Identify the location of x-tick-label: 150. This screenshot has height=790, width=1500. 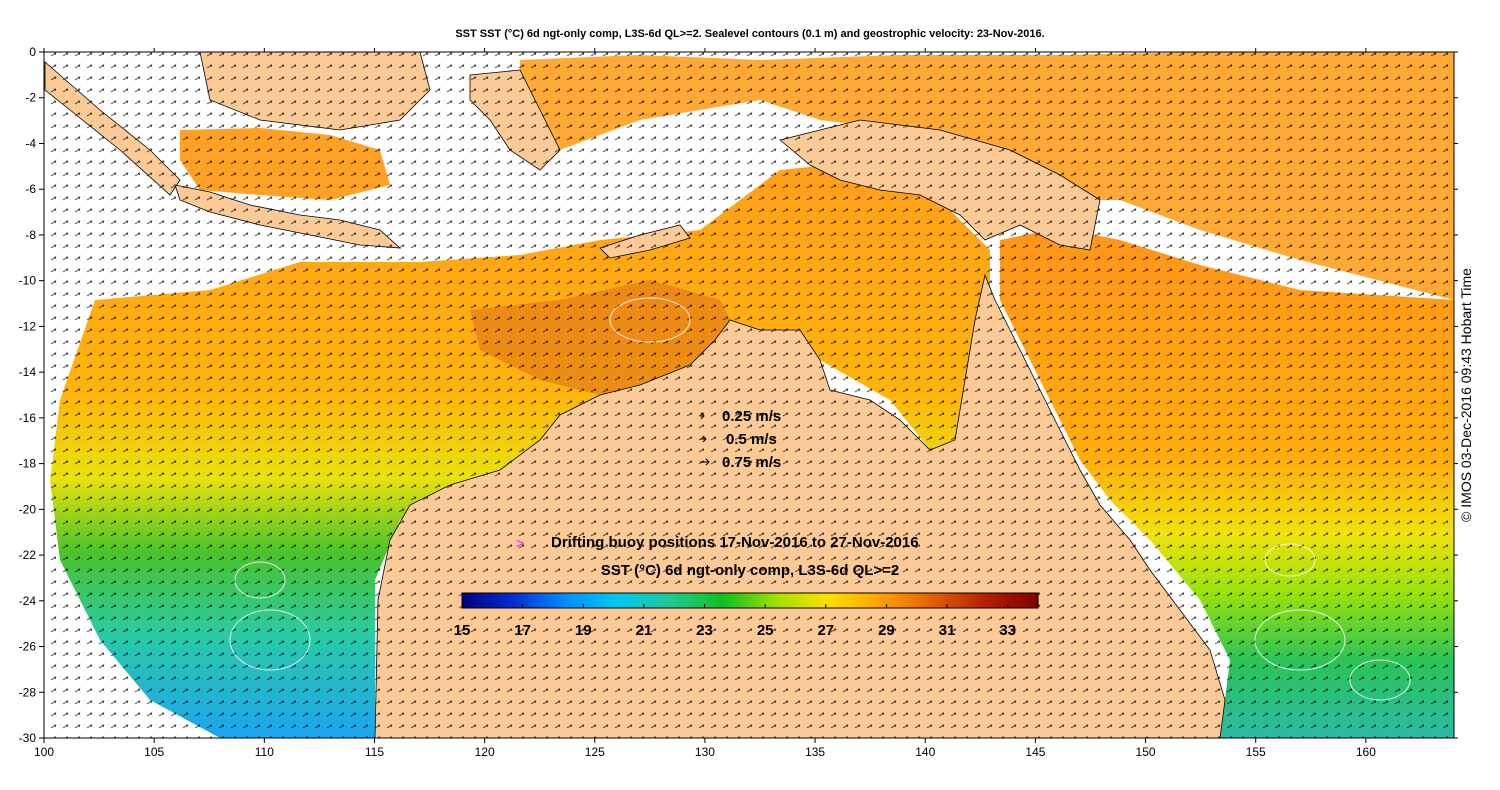
(1146, 752).